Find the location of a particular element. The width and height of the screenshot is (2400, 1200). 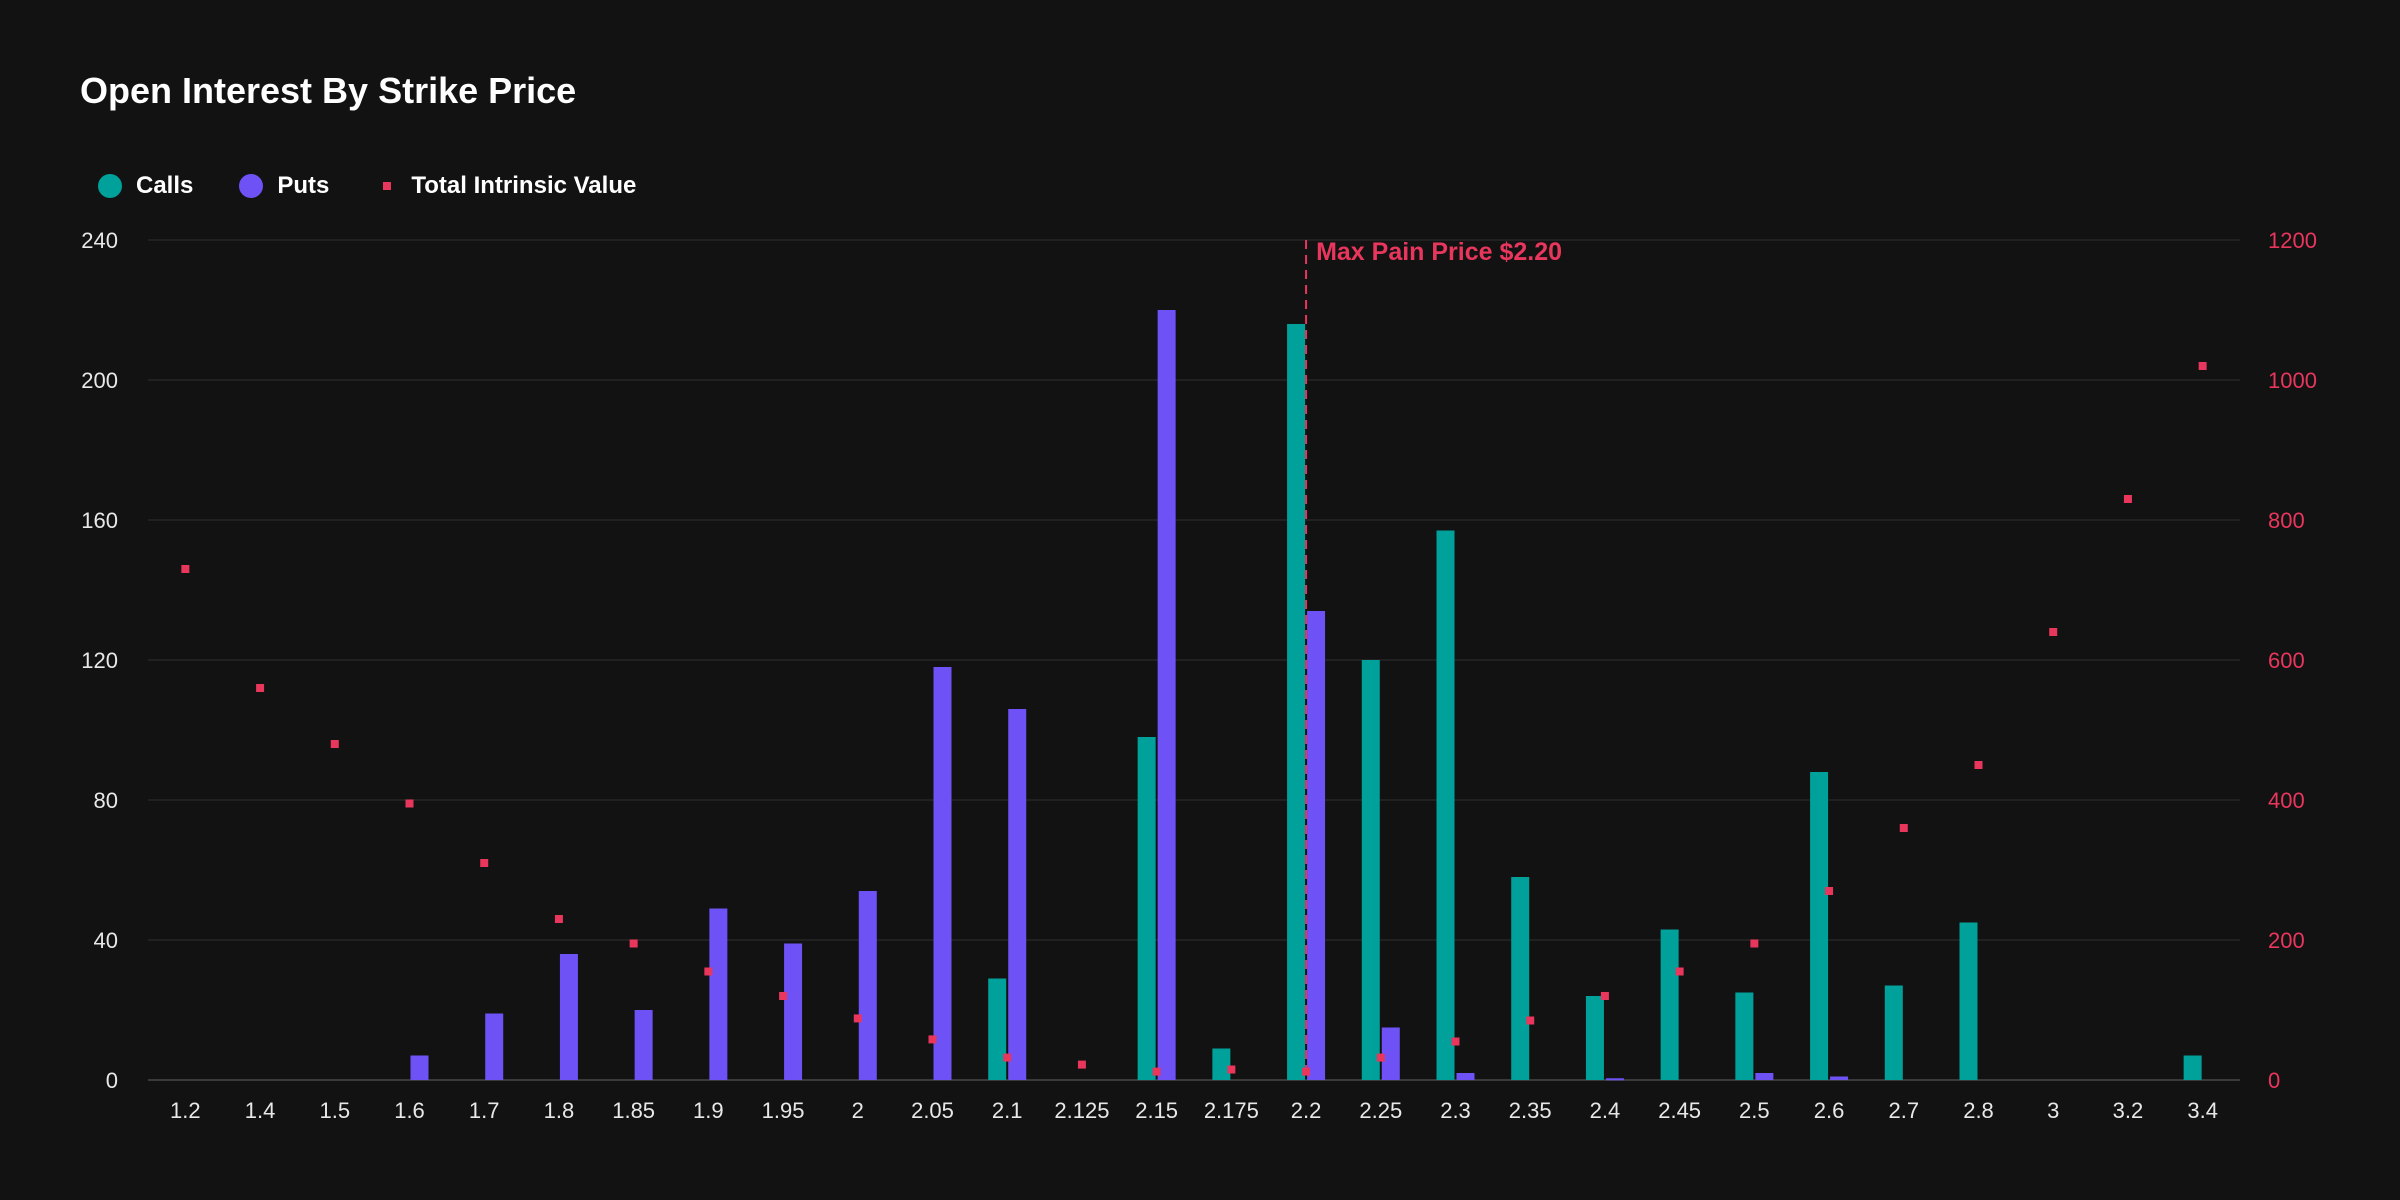

x-tick-label: 1.4 is located at coordinates (260, 1110).